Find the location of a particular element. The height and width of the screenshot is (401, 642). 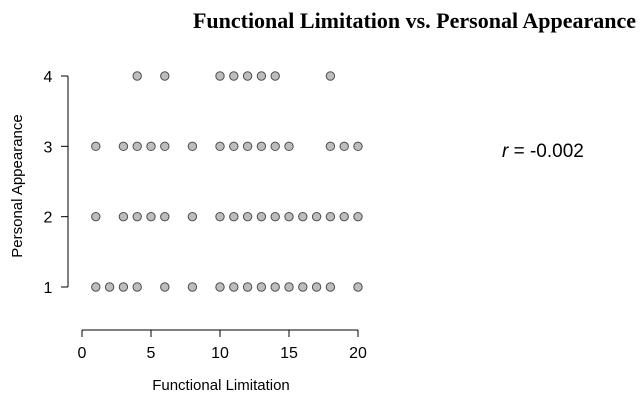

y-axis: 1 2 3 4 is located at coordinates (56, 183).